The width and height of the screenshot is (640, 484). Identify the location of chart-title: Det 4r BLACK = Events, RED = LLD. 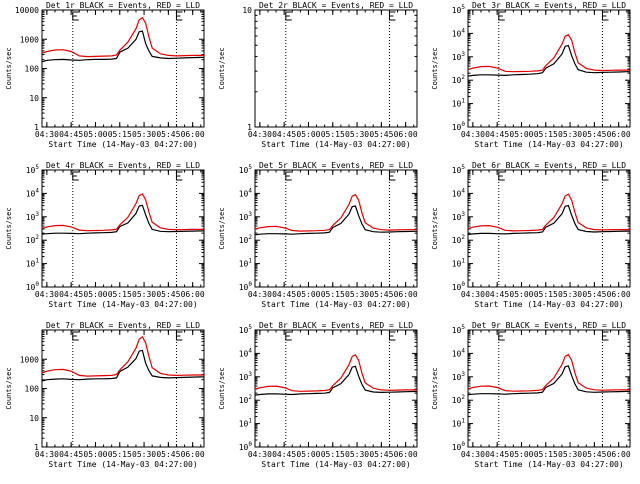
(123, 165).